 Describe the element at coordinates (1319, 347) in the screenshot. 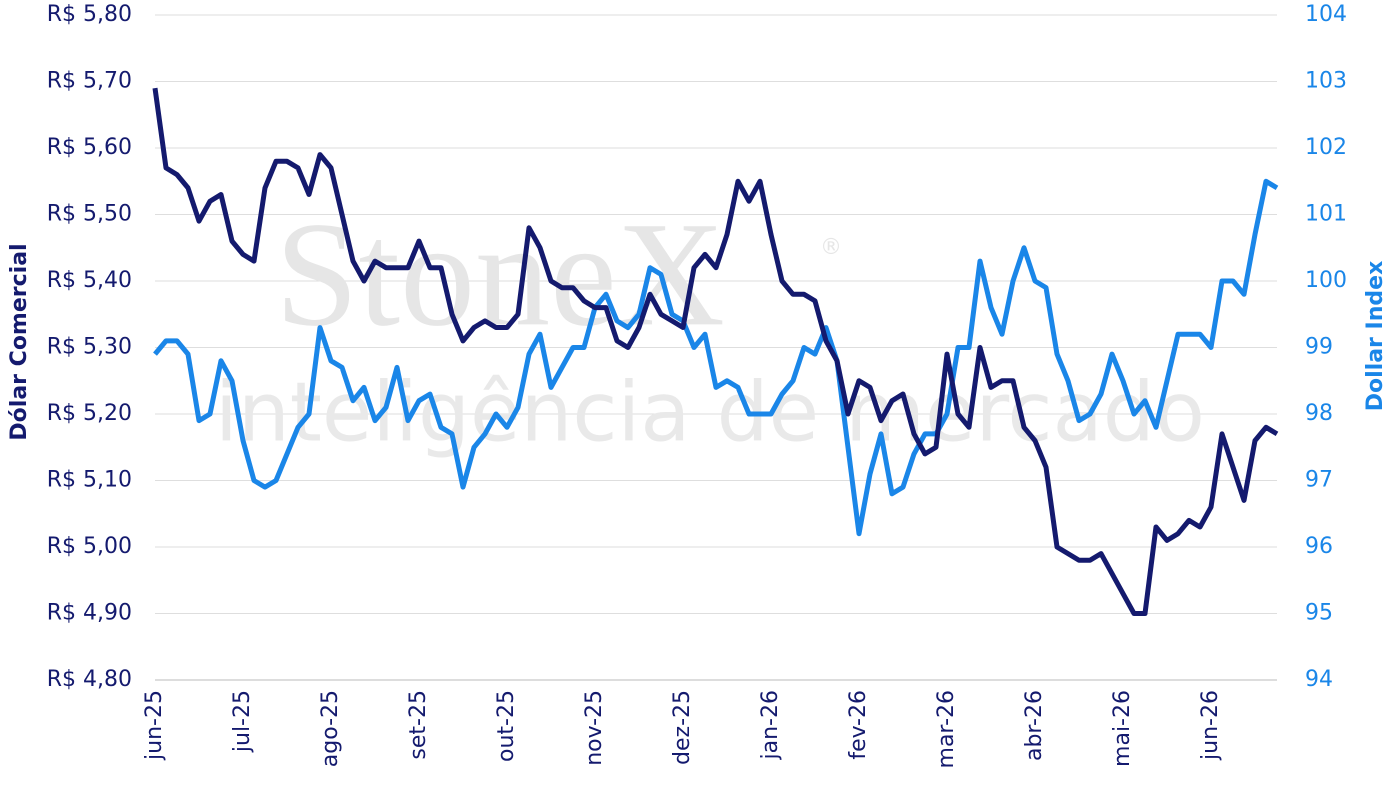

I see `y2-tick-label: 99` at that location.